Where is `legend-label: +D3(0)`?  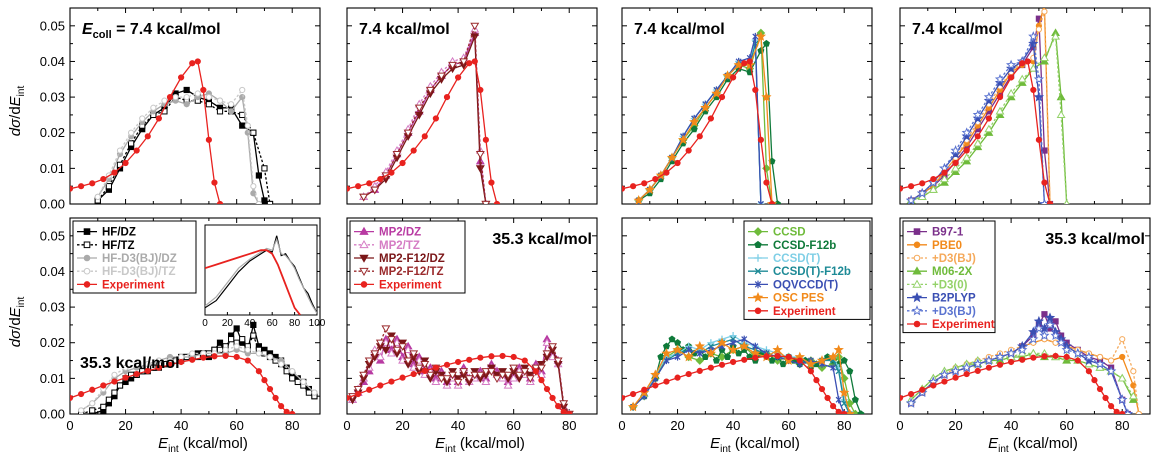
legend-label: +D3(0) is located at coordinates (950, 285).